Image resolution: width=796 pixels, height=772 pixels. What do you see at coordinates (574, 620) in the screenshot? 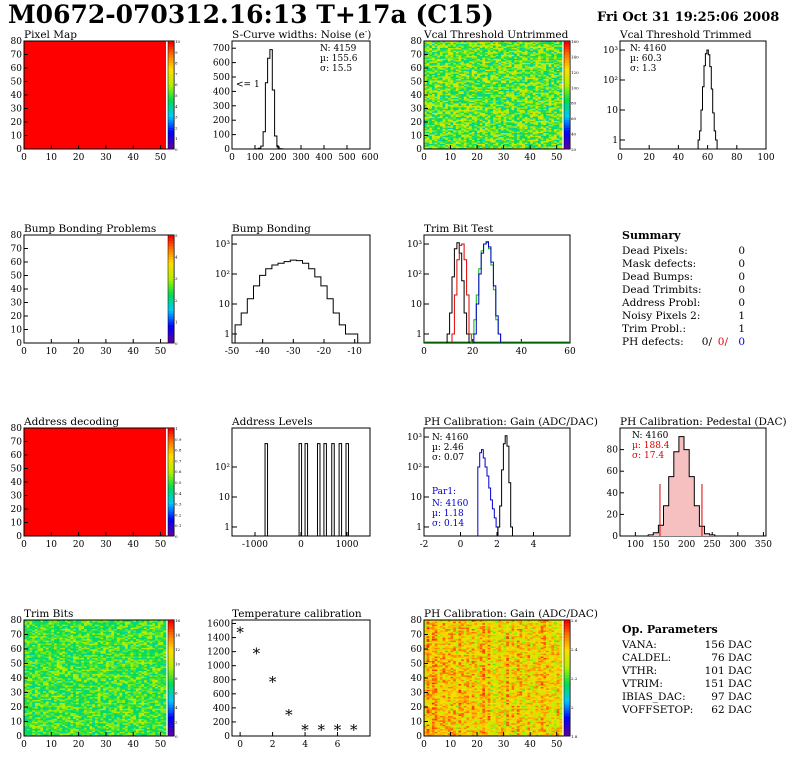
I see `z-tick-label: 2.6` at bounding box center [574, 620].